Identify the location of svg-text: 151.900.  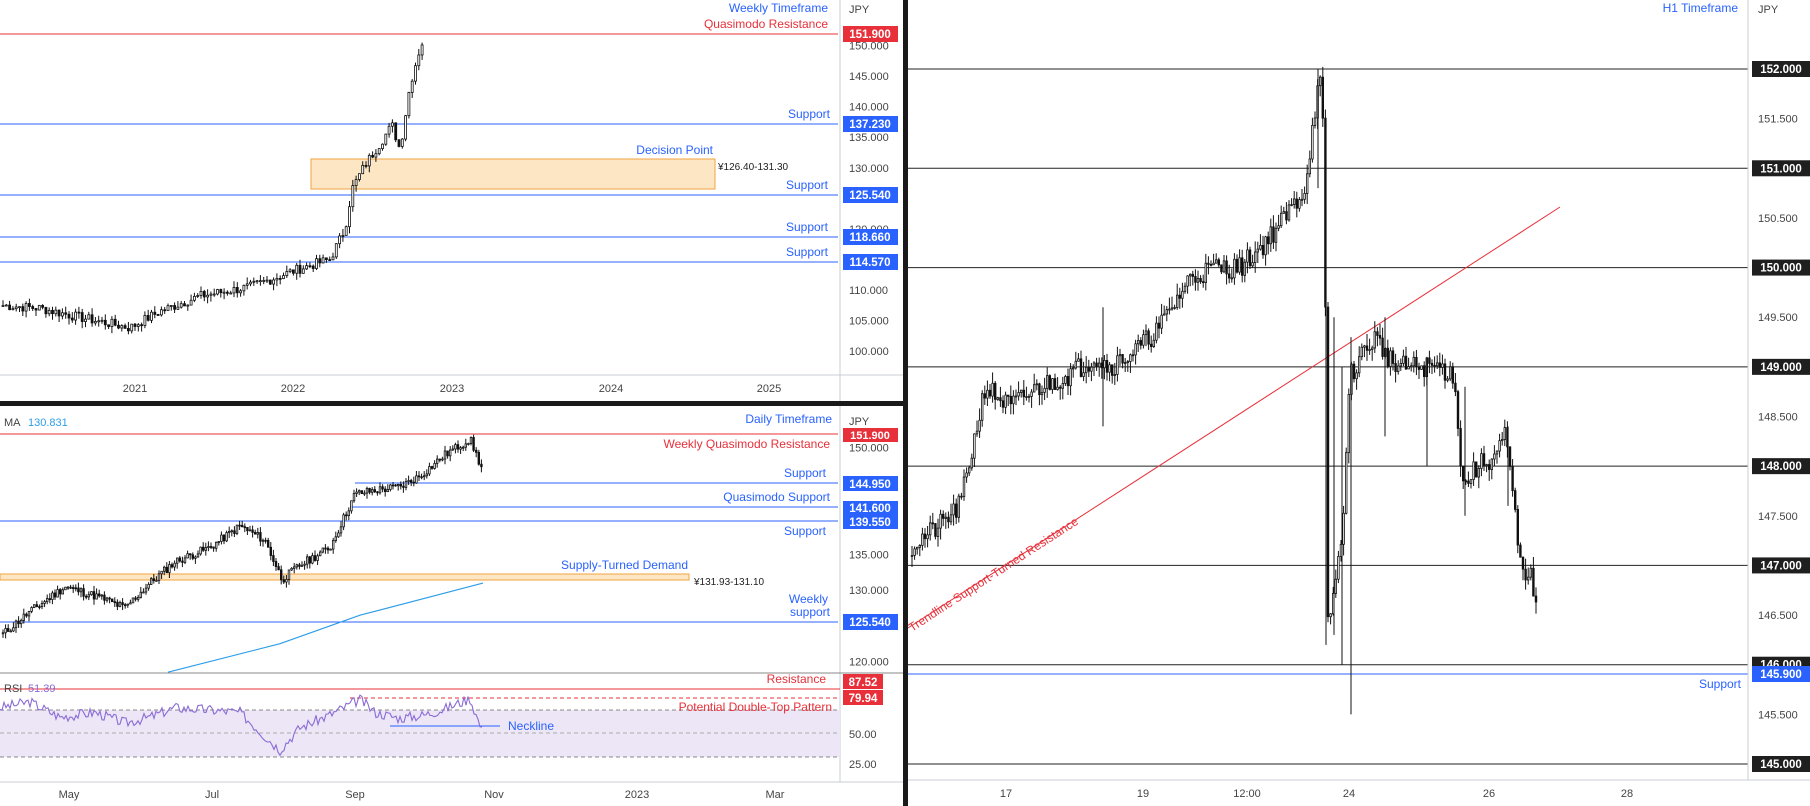
(870, 436).